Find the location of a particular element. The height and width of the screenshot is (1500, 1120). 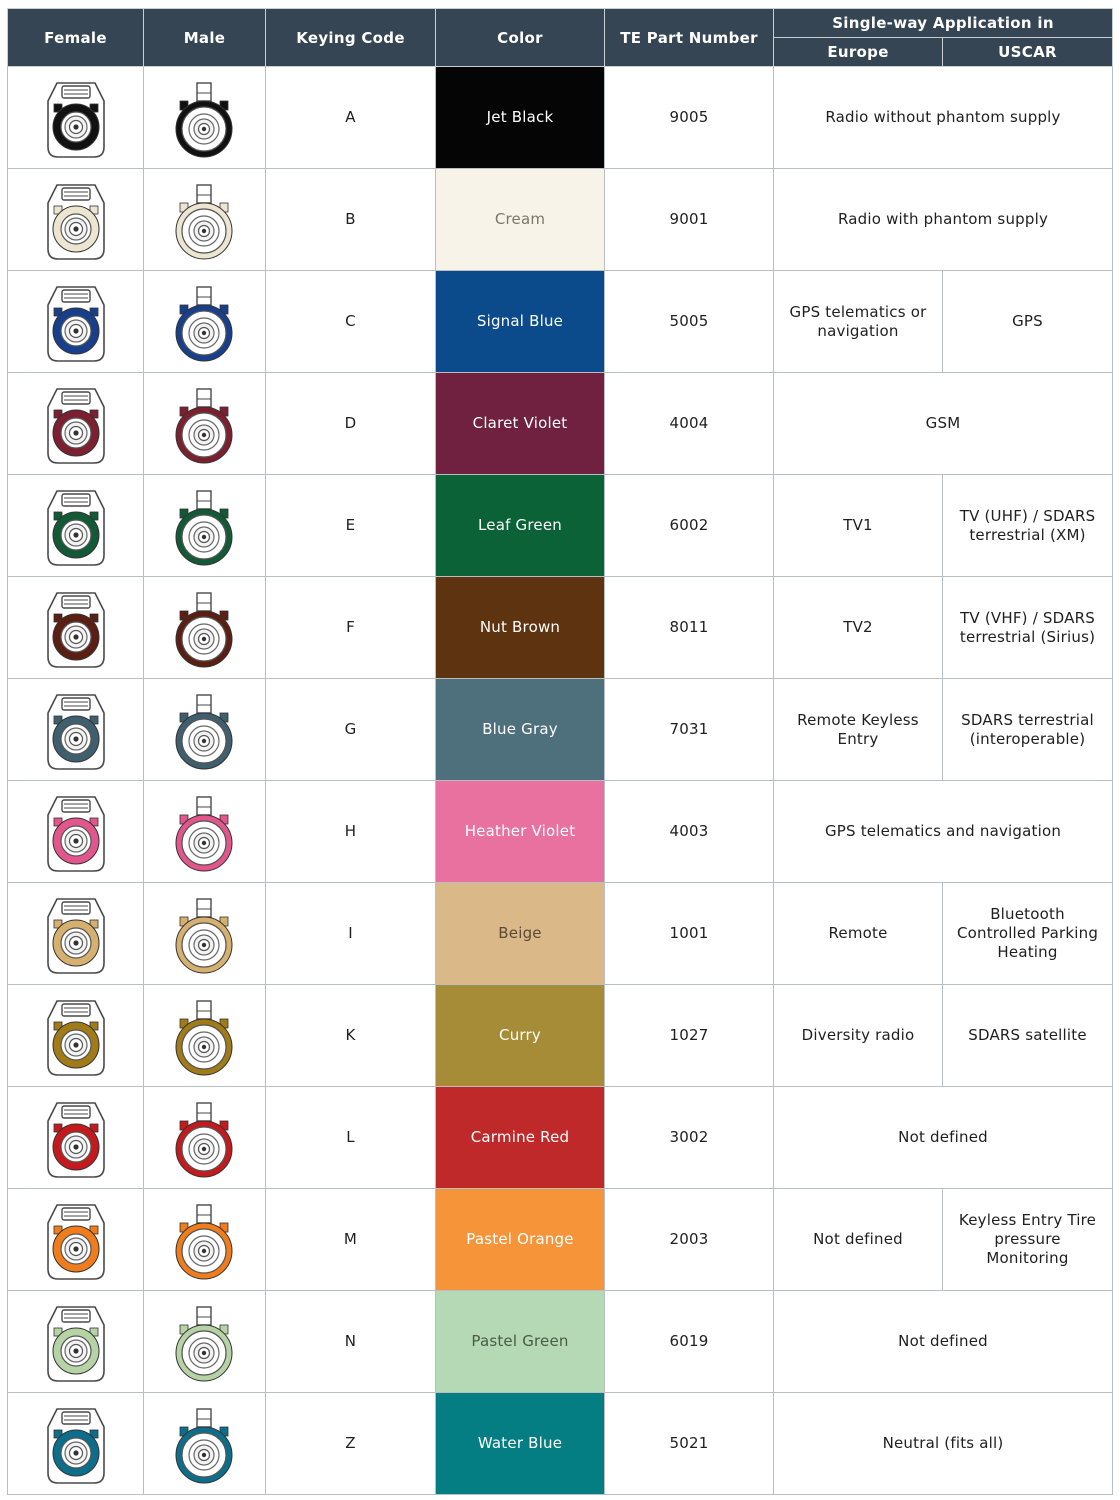

uscar-application-cell: TV (UHF) / SDARS terrestrial (XM) is located at coordinates (1027, 525).